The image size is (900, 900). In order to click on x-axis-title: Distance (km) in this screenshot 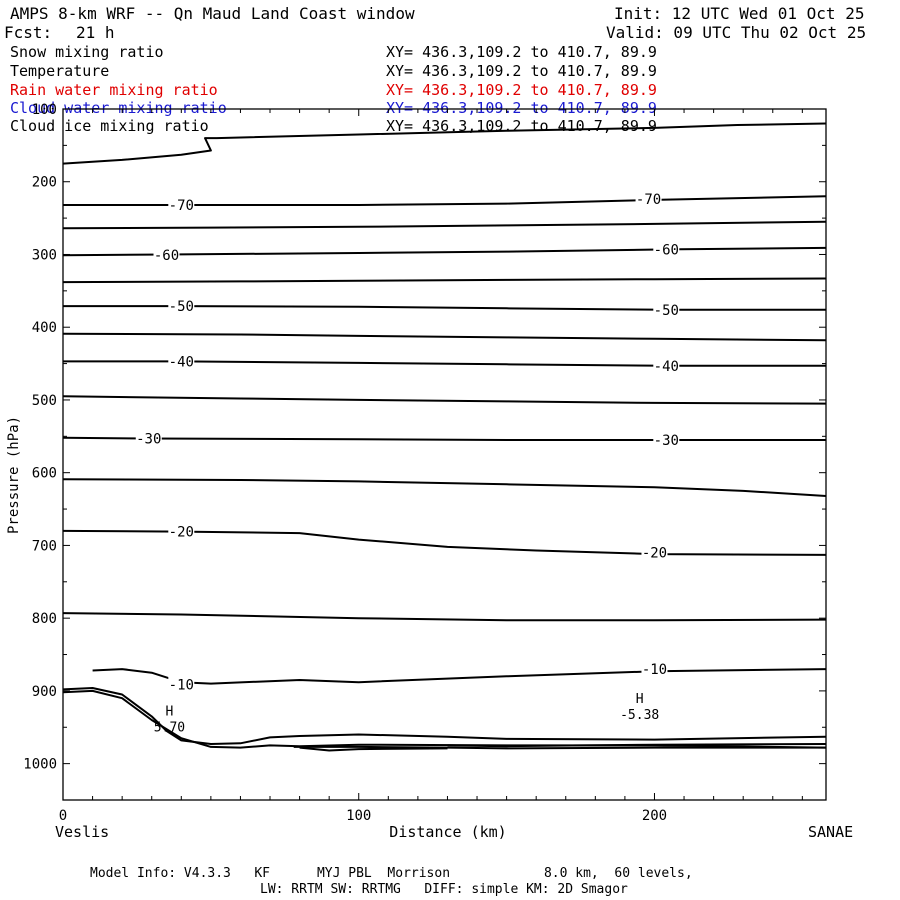, I will do `click(447, 832)`.